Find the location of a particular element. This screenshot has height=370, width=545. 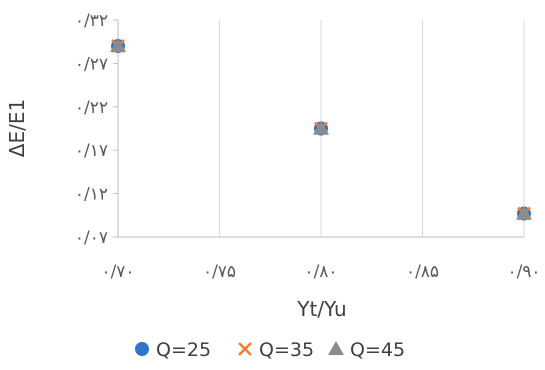

legend-label: Q=25 is located at coordinates (183, 350).